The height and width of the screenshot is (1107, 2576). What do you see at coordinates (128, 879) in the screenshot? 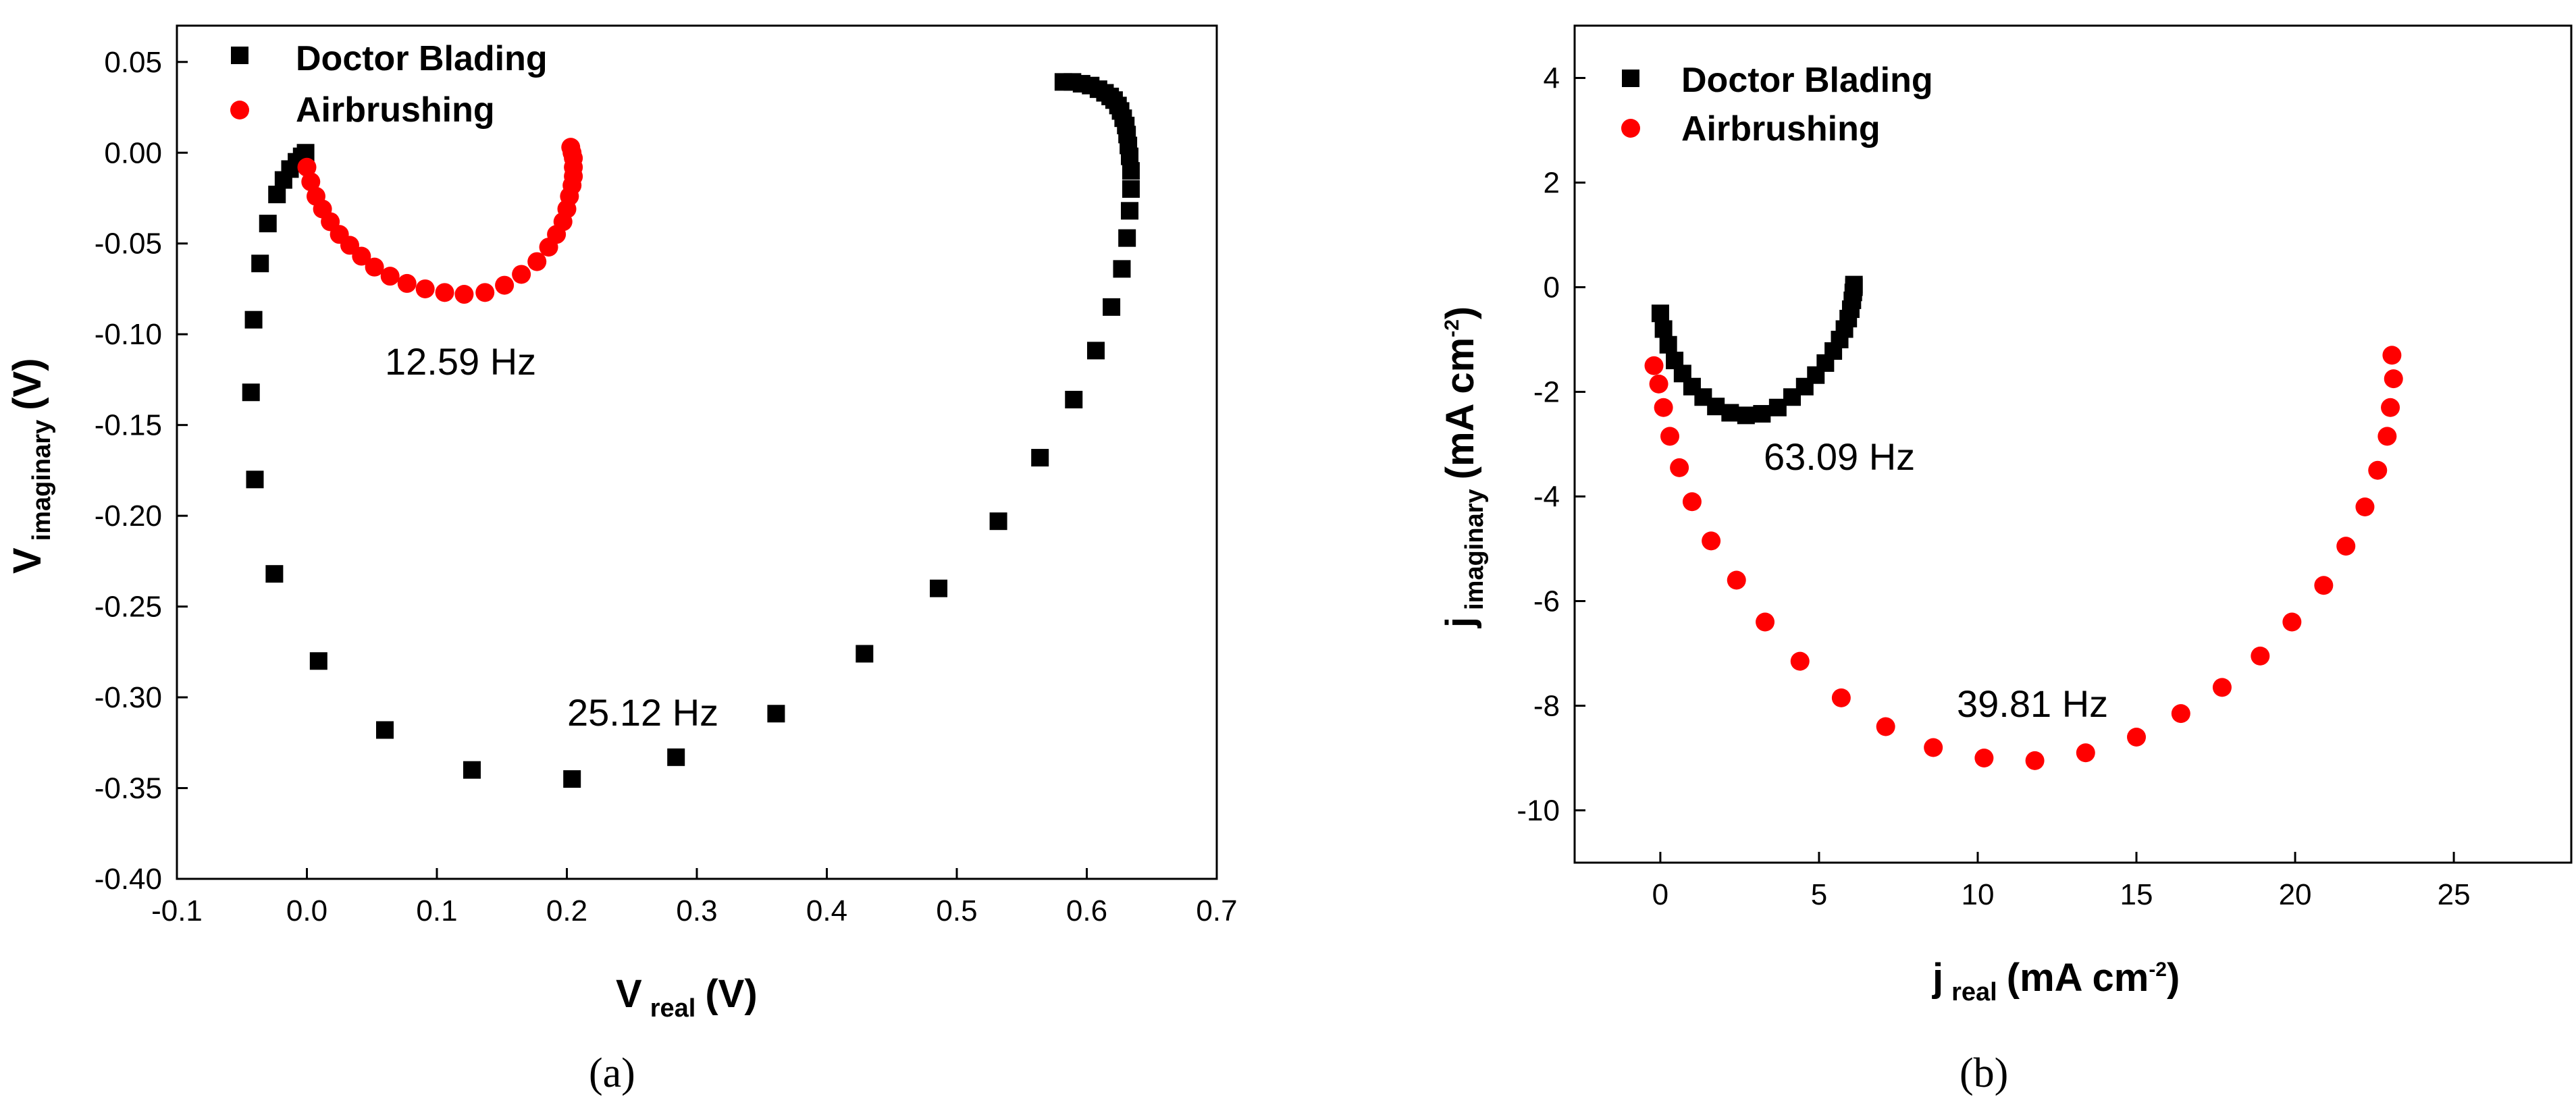
I see `y-tick-label-a-9: -0.40` at bounding box center [128, 879].